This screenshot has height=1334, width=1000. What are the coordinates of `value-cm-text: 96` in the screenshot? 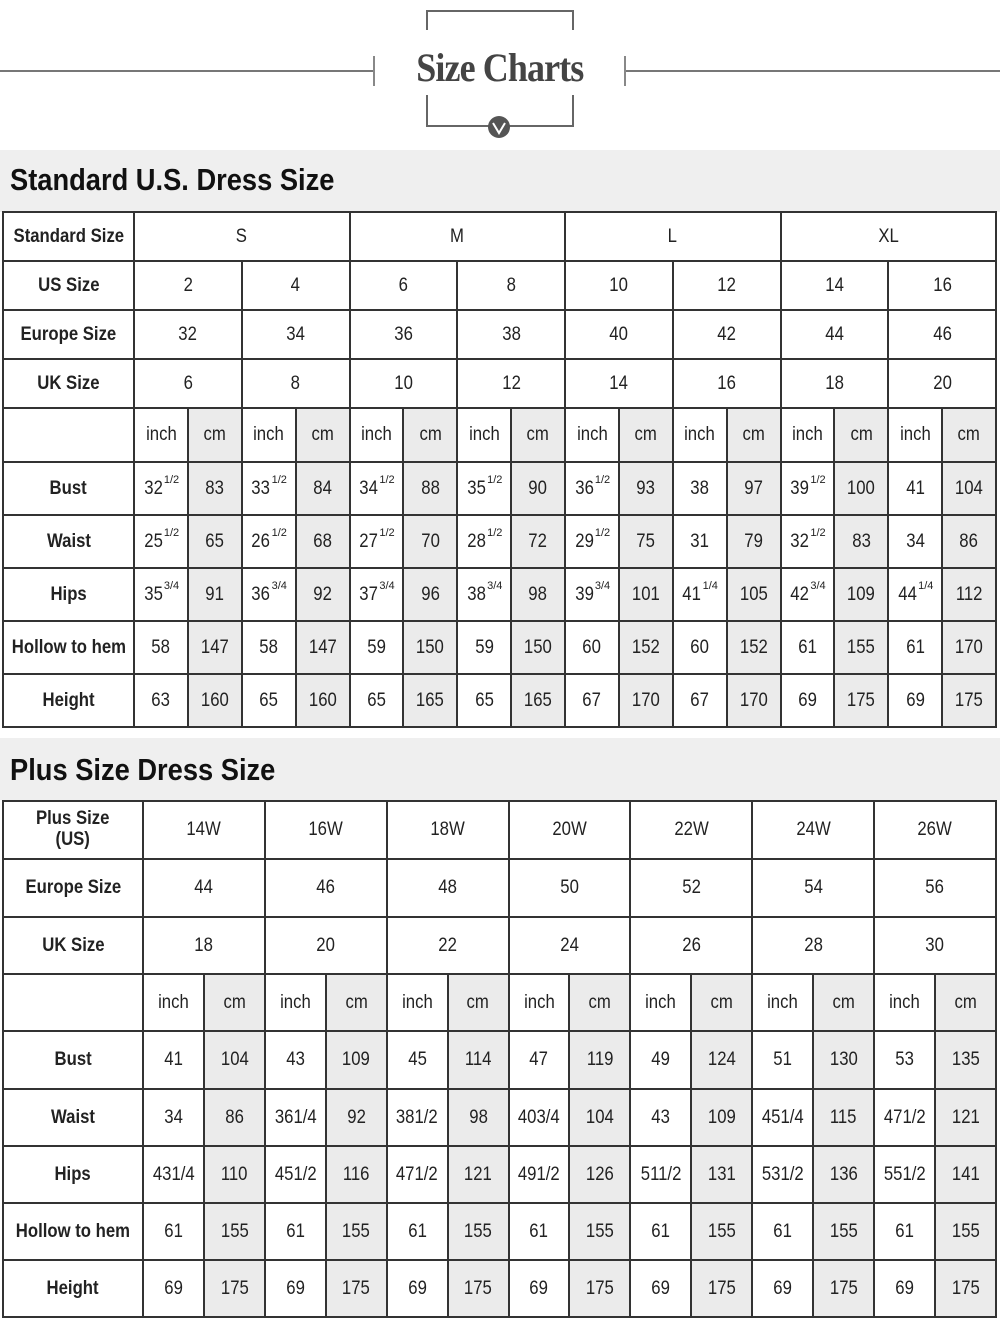 It's located at (430, 594).